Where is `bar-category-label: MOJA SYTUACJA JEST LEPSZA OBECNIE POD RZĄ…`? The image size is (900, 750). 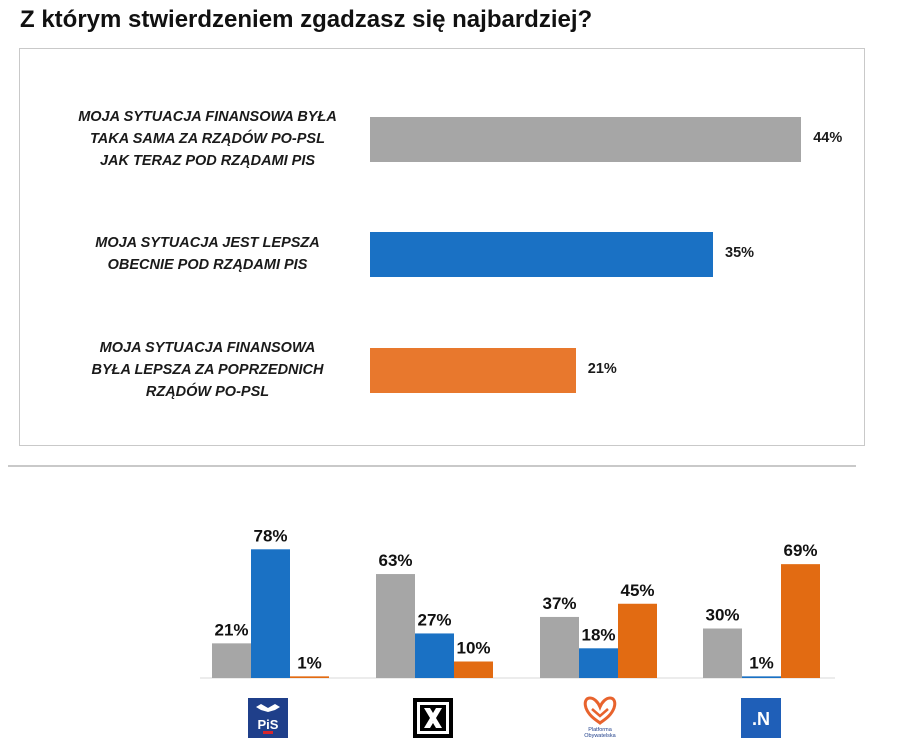
bar-category-label: MOJA SYTUACJA JEST LEPSZA OBECNIE POD RZĄ… is located at coordinates (207, 254).